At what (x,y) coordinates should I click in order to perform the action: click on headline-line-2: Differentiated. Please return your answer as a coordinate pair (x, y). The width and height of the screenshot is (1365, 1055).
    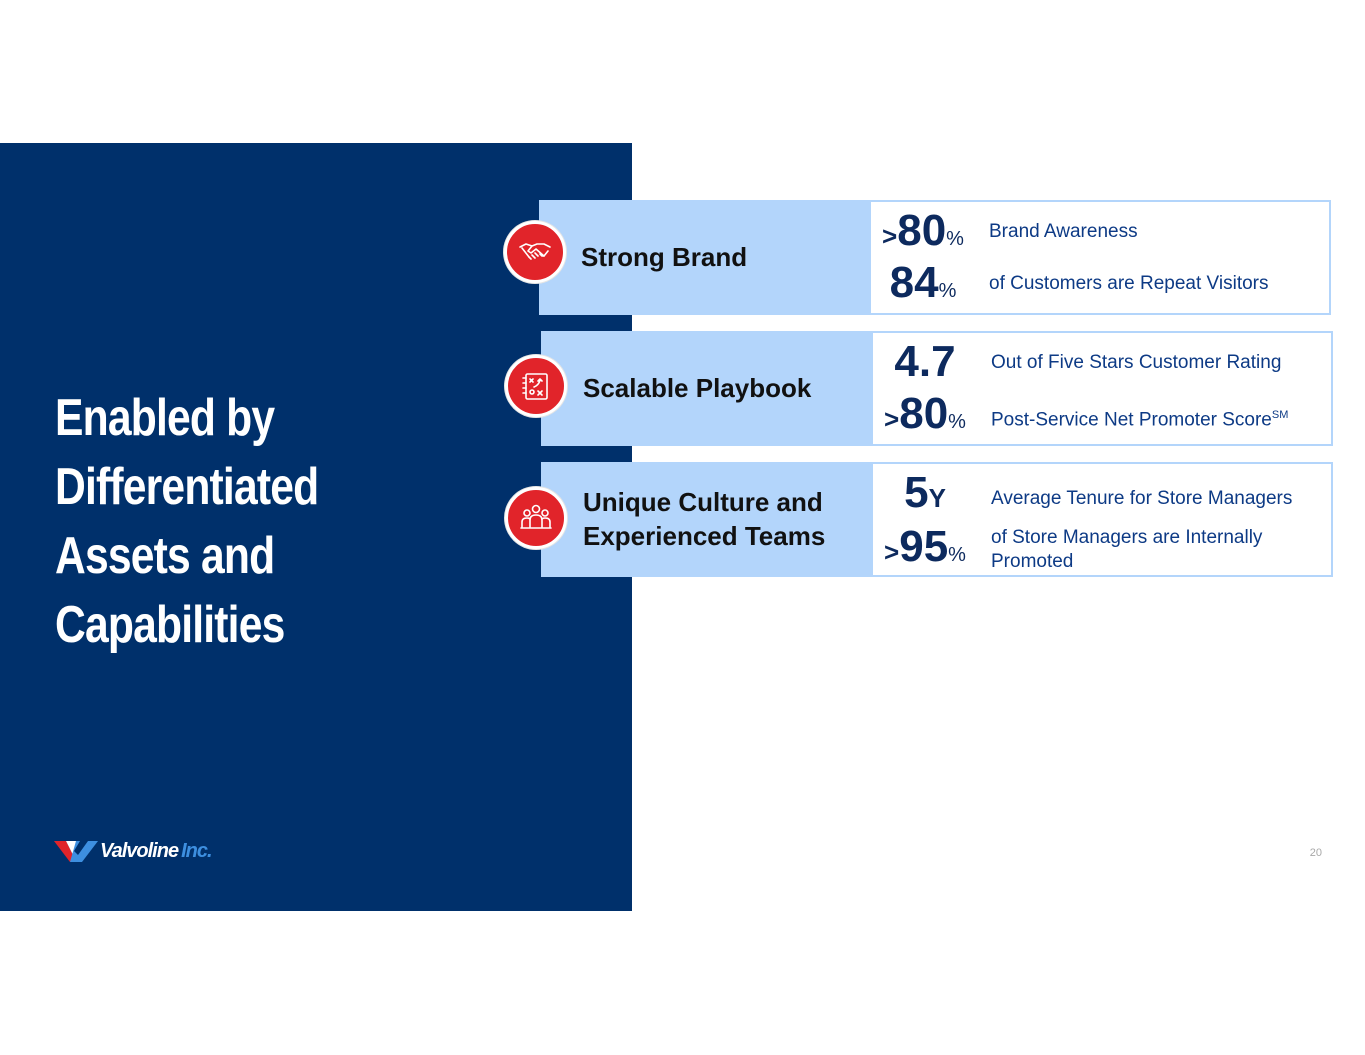
    Looking at the image, I should click on (187, 487).